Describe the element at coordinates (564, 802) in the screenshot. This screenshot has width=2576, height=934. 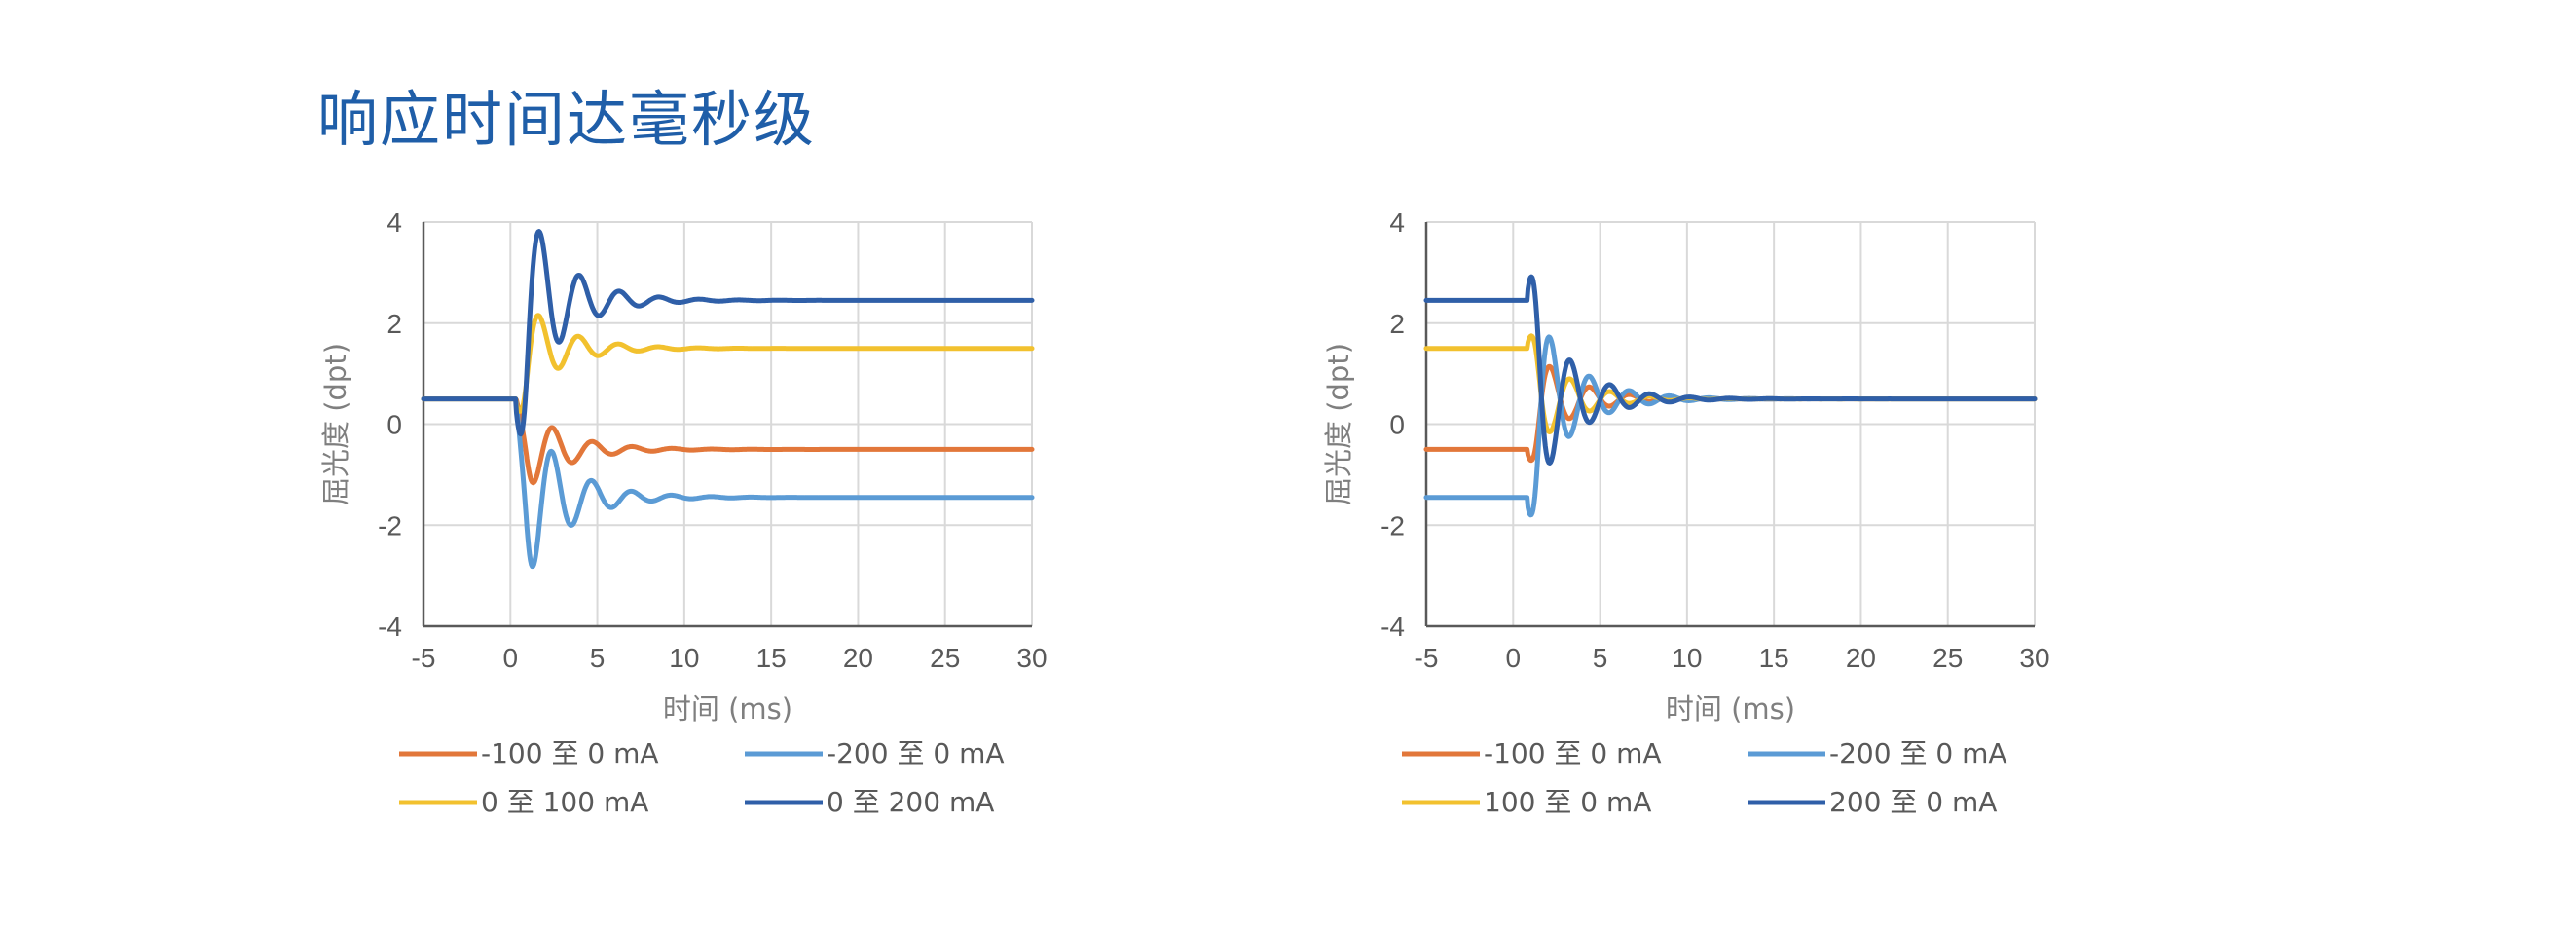
I see `legend-label: 0 至 100 mA` at that location.